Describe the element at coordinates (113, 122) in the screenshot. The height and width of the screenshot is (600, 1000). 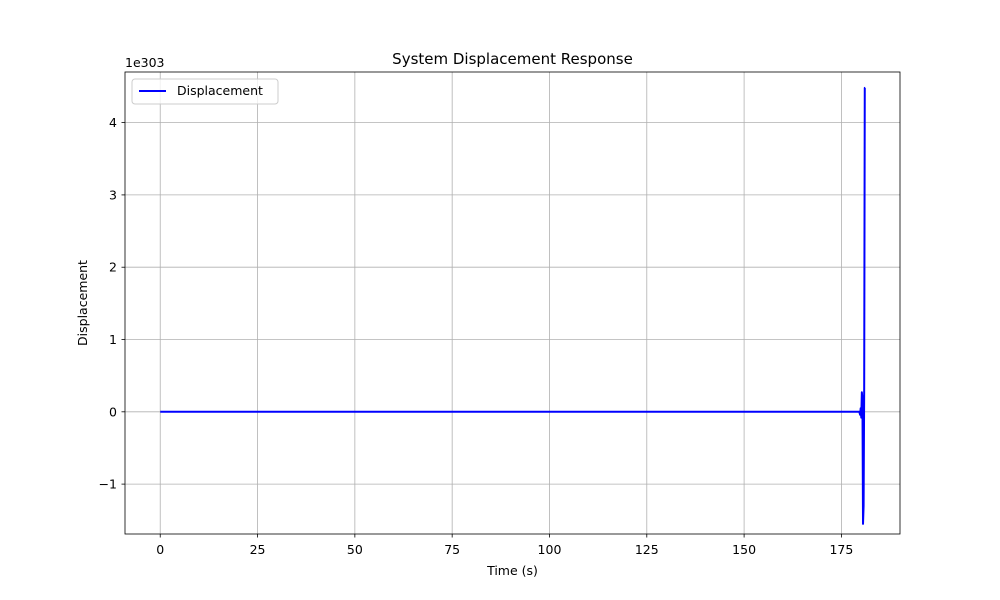
I see `y-tick-label: 4` at that location.